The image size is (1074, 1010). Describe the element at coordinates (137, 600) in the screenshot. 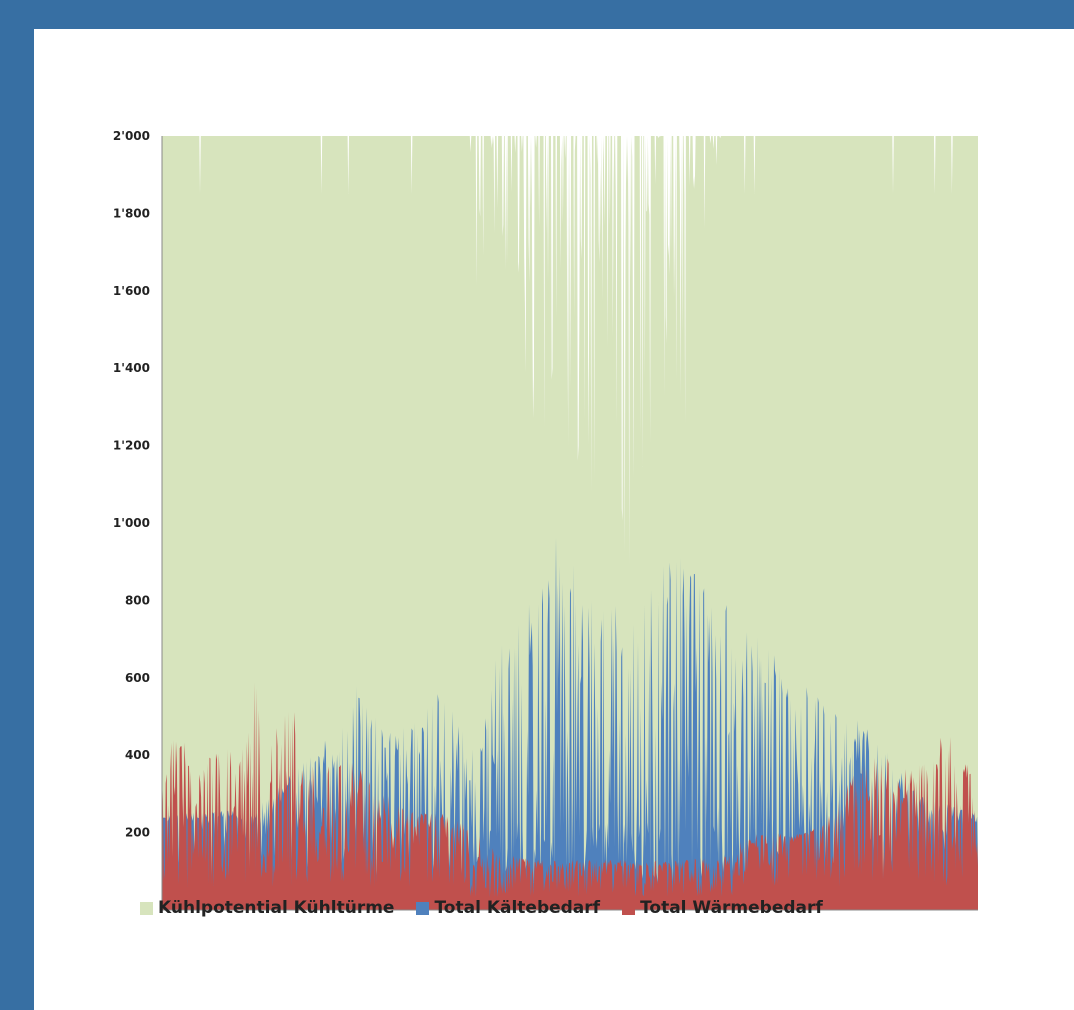

I see `y-tick-label-800: 800` at that location.